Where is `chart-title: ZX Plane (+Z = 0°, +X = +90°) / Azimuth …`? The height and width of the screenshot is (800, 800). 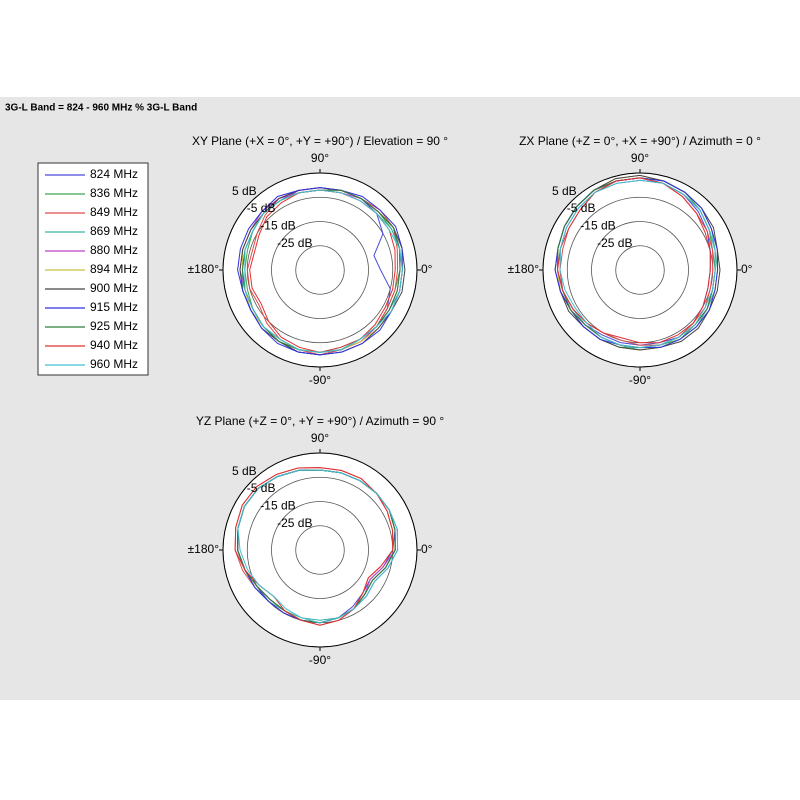 chart-title: ZX Plane (+Z = 0°, +X = +90°) / Azimuth … is located at coordinates (640, 141).